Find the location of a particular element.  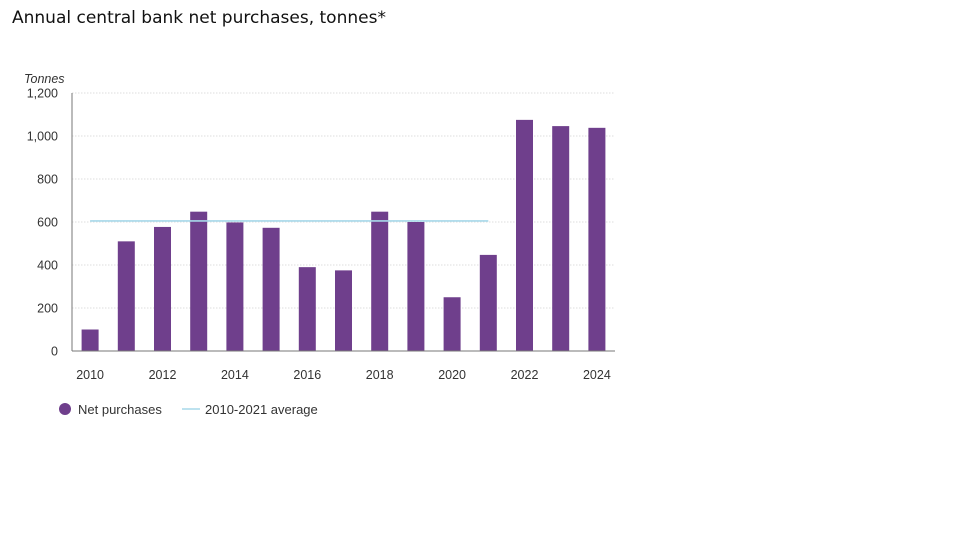

bar-2016 is located at coordinates (307, 309).